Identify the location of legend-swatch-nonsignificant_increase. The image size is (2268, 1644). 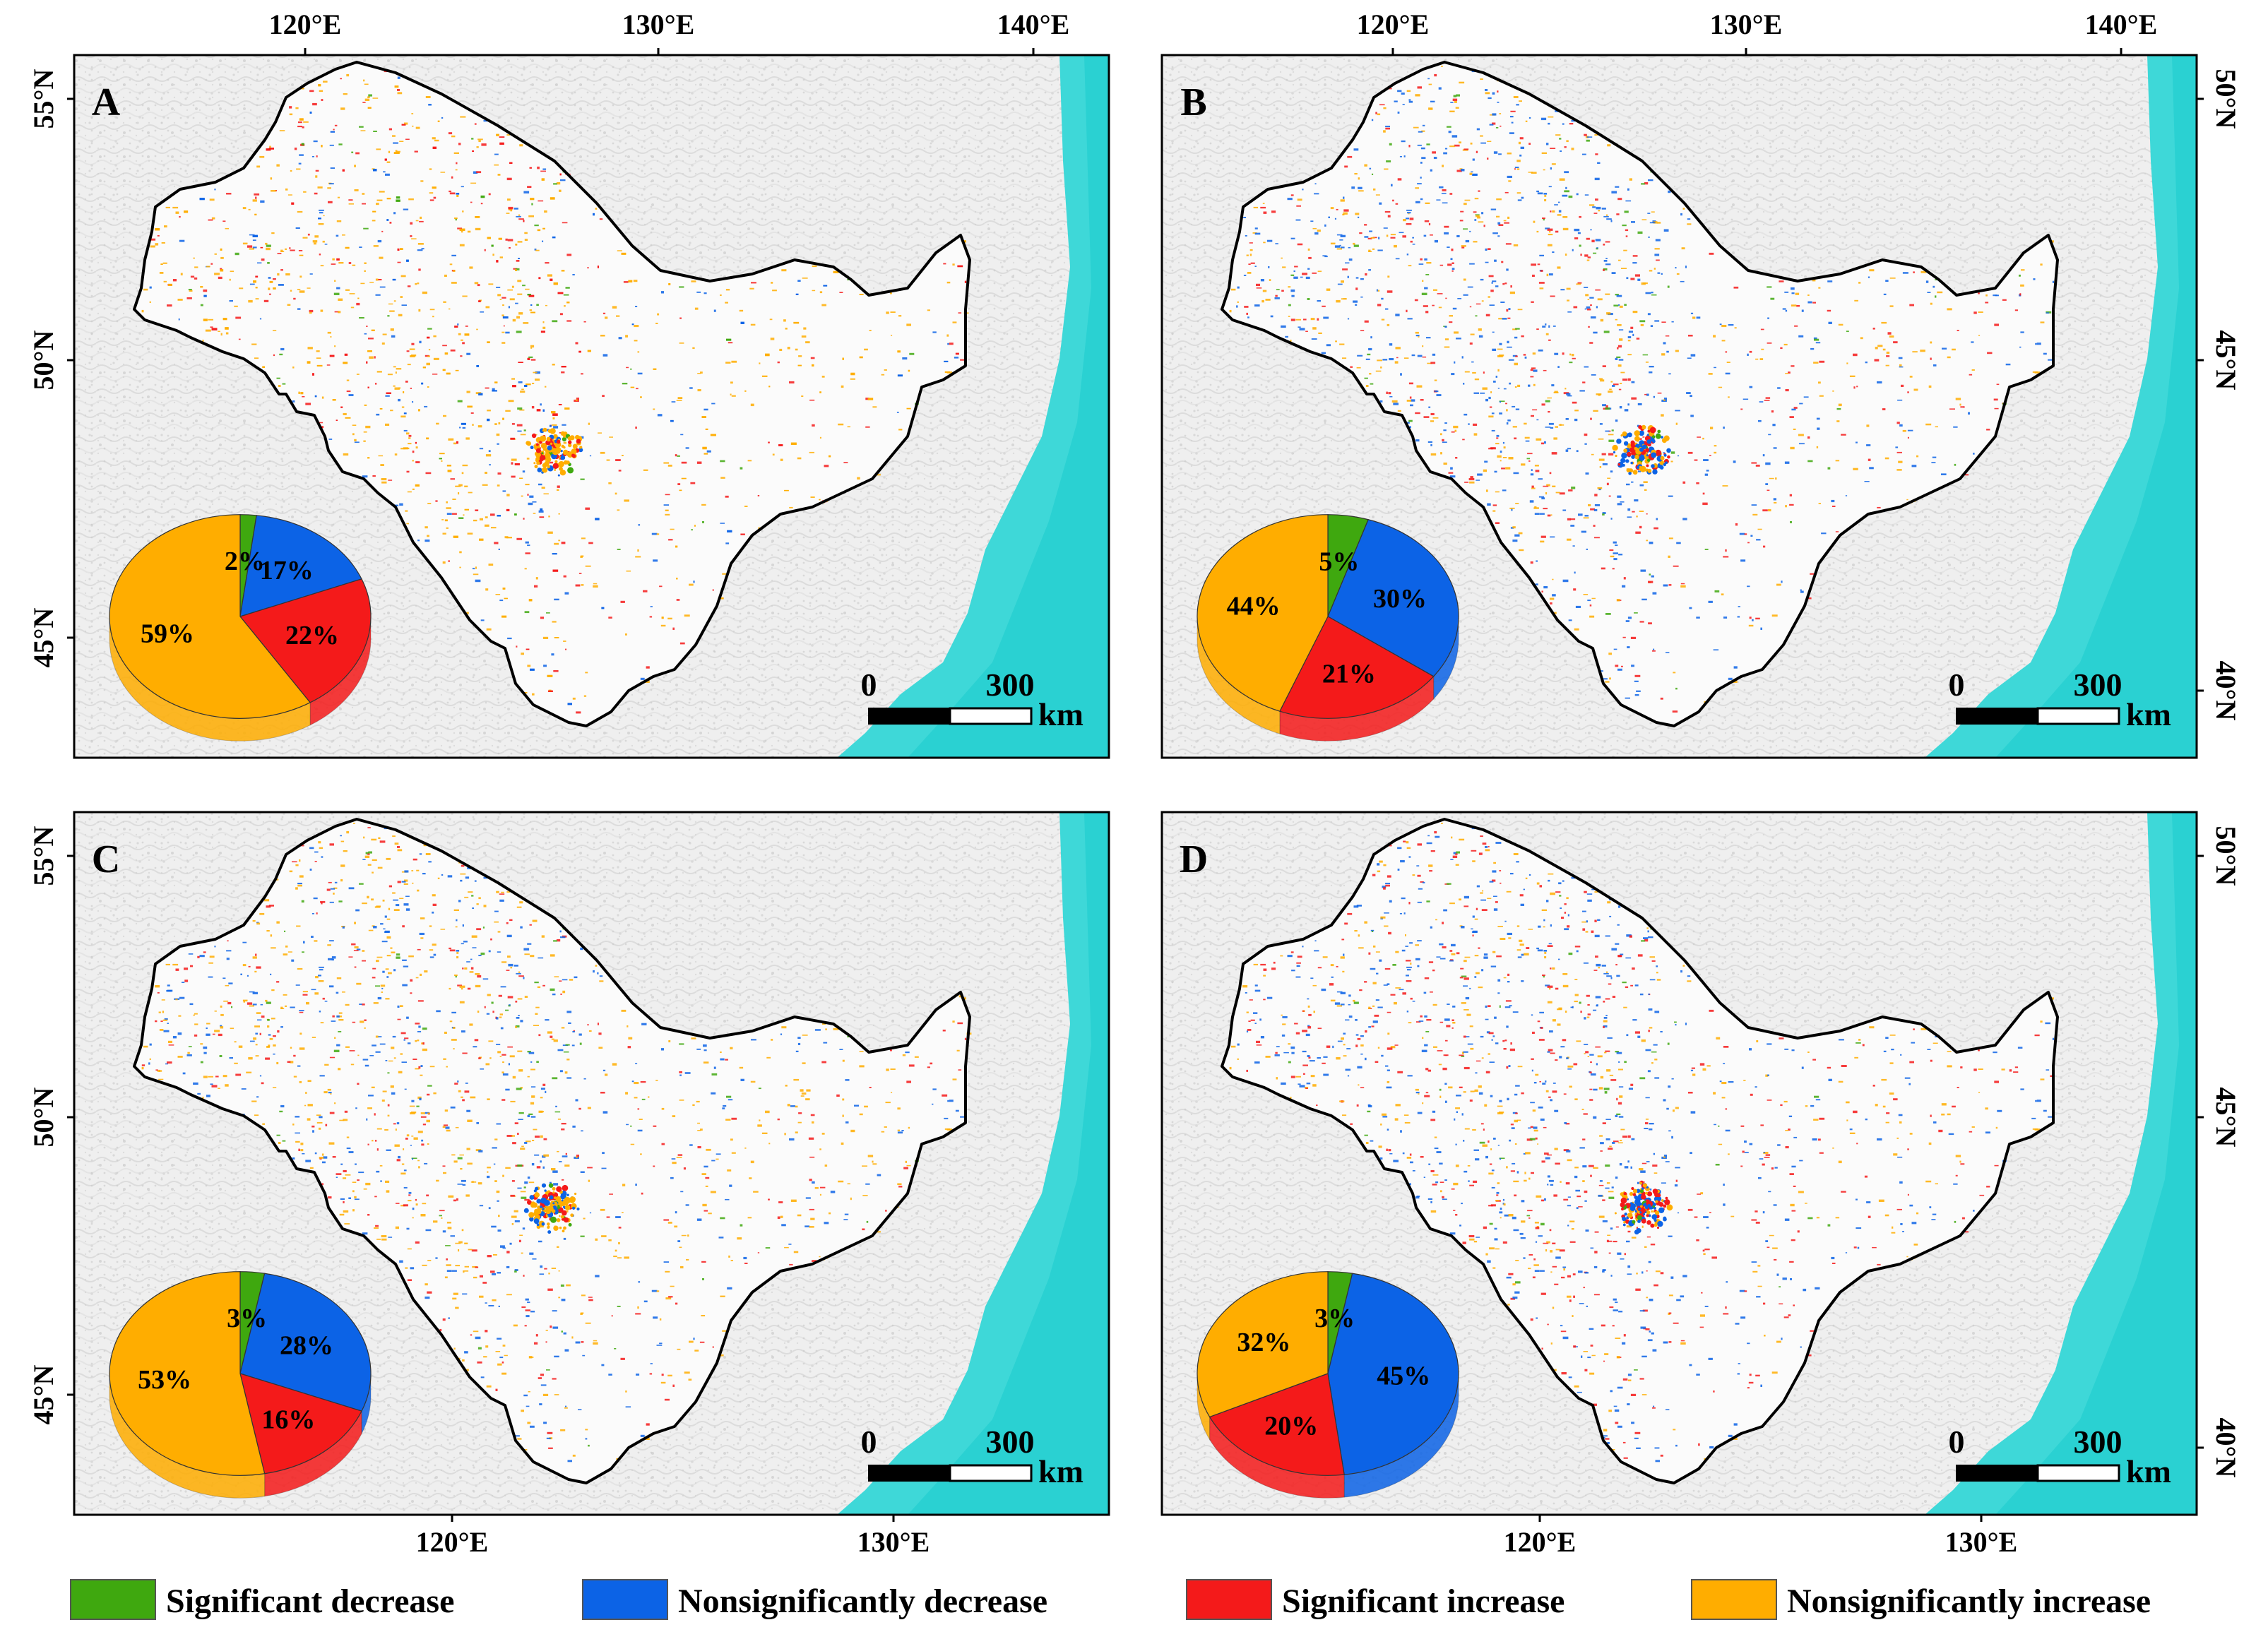
(1734, 1600).